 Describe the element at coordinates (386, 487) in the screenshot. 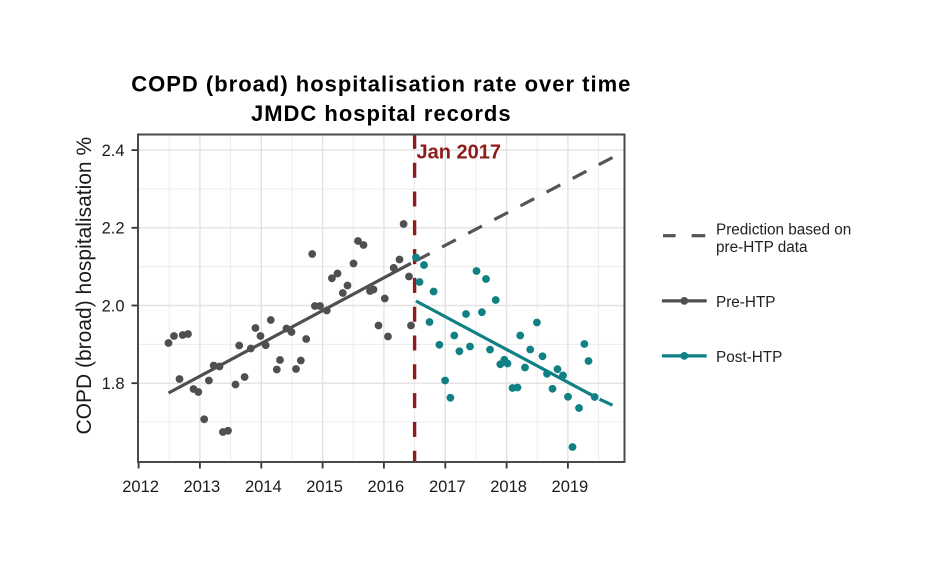

I see `svg-text: 2016` at that location.